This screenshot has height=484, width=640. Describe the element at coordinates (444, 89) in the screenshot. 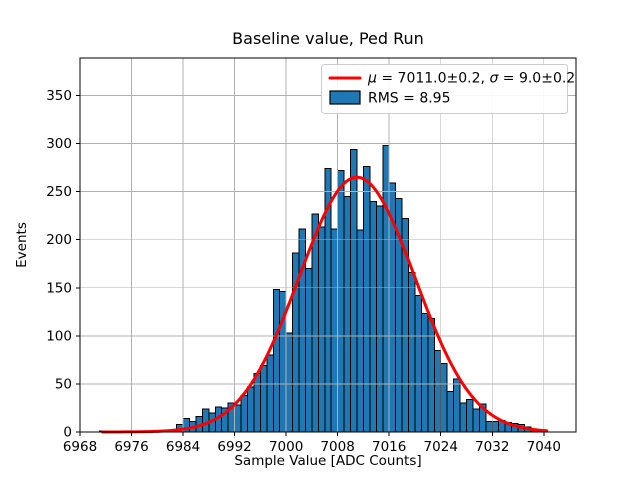

I see `legend-box` at that location.